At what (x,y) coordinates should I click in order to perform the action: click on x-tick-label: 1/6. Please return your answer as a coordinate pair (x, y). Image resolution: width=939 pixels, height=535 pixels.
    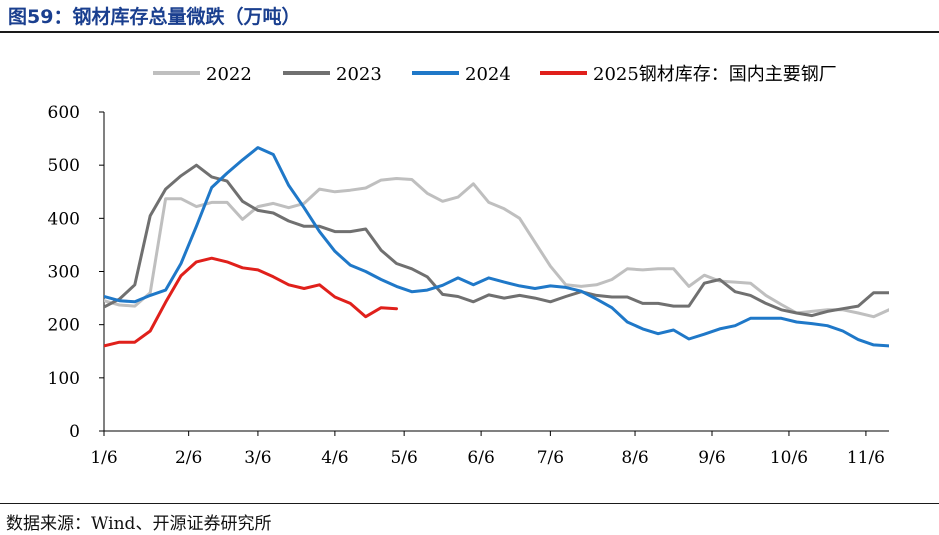
    Looking at the image, I should click on (103, 458).